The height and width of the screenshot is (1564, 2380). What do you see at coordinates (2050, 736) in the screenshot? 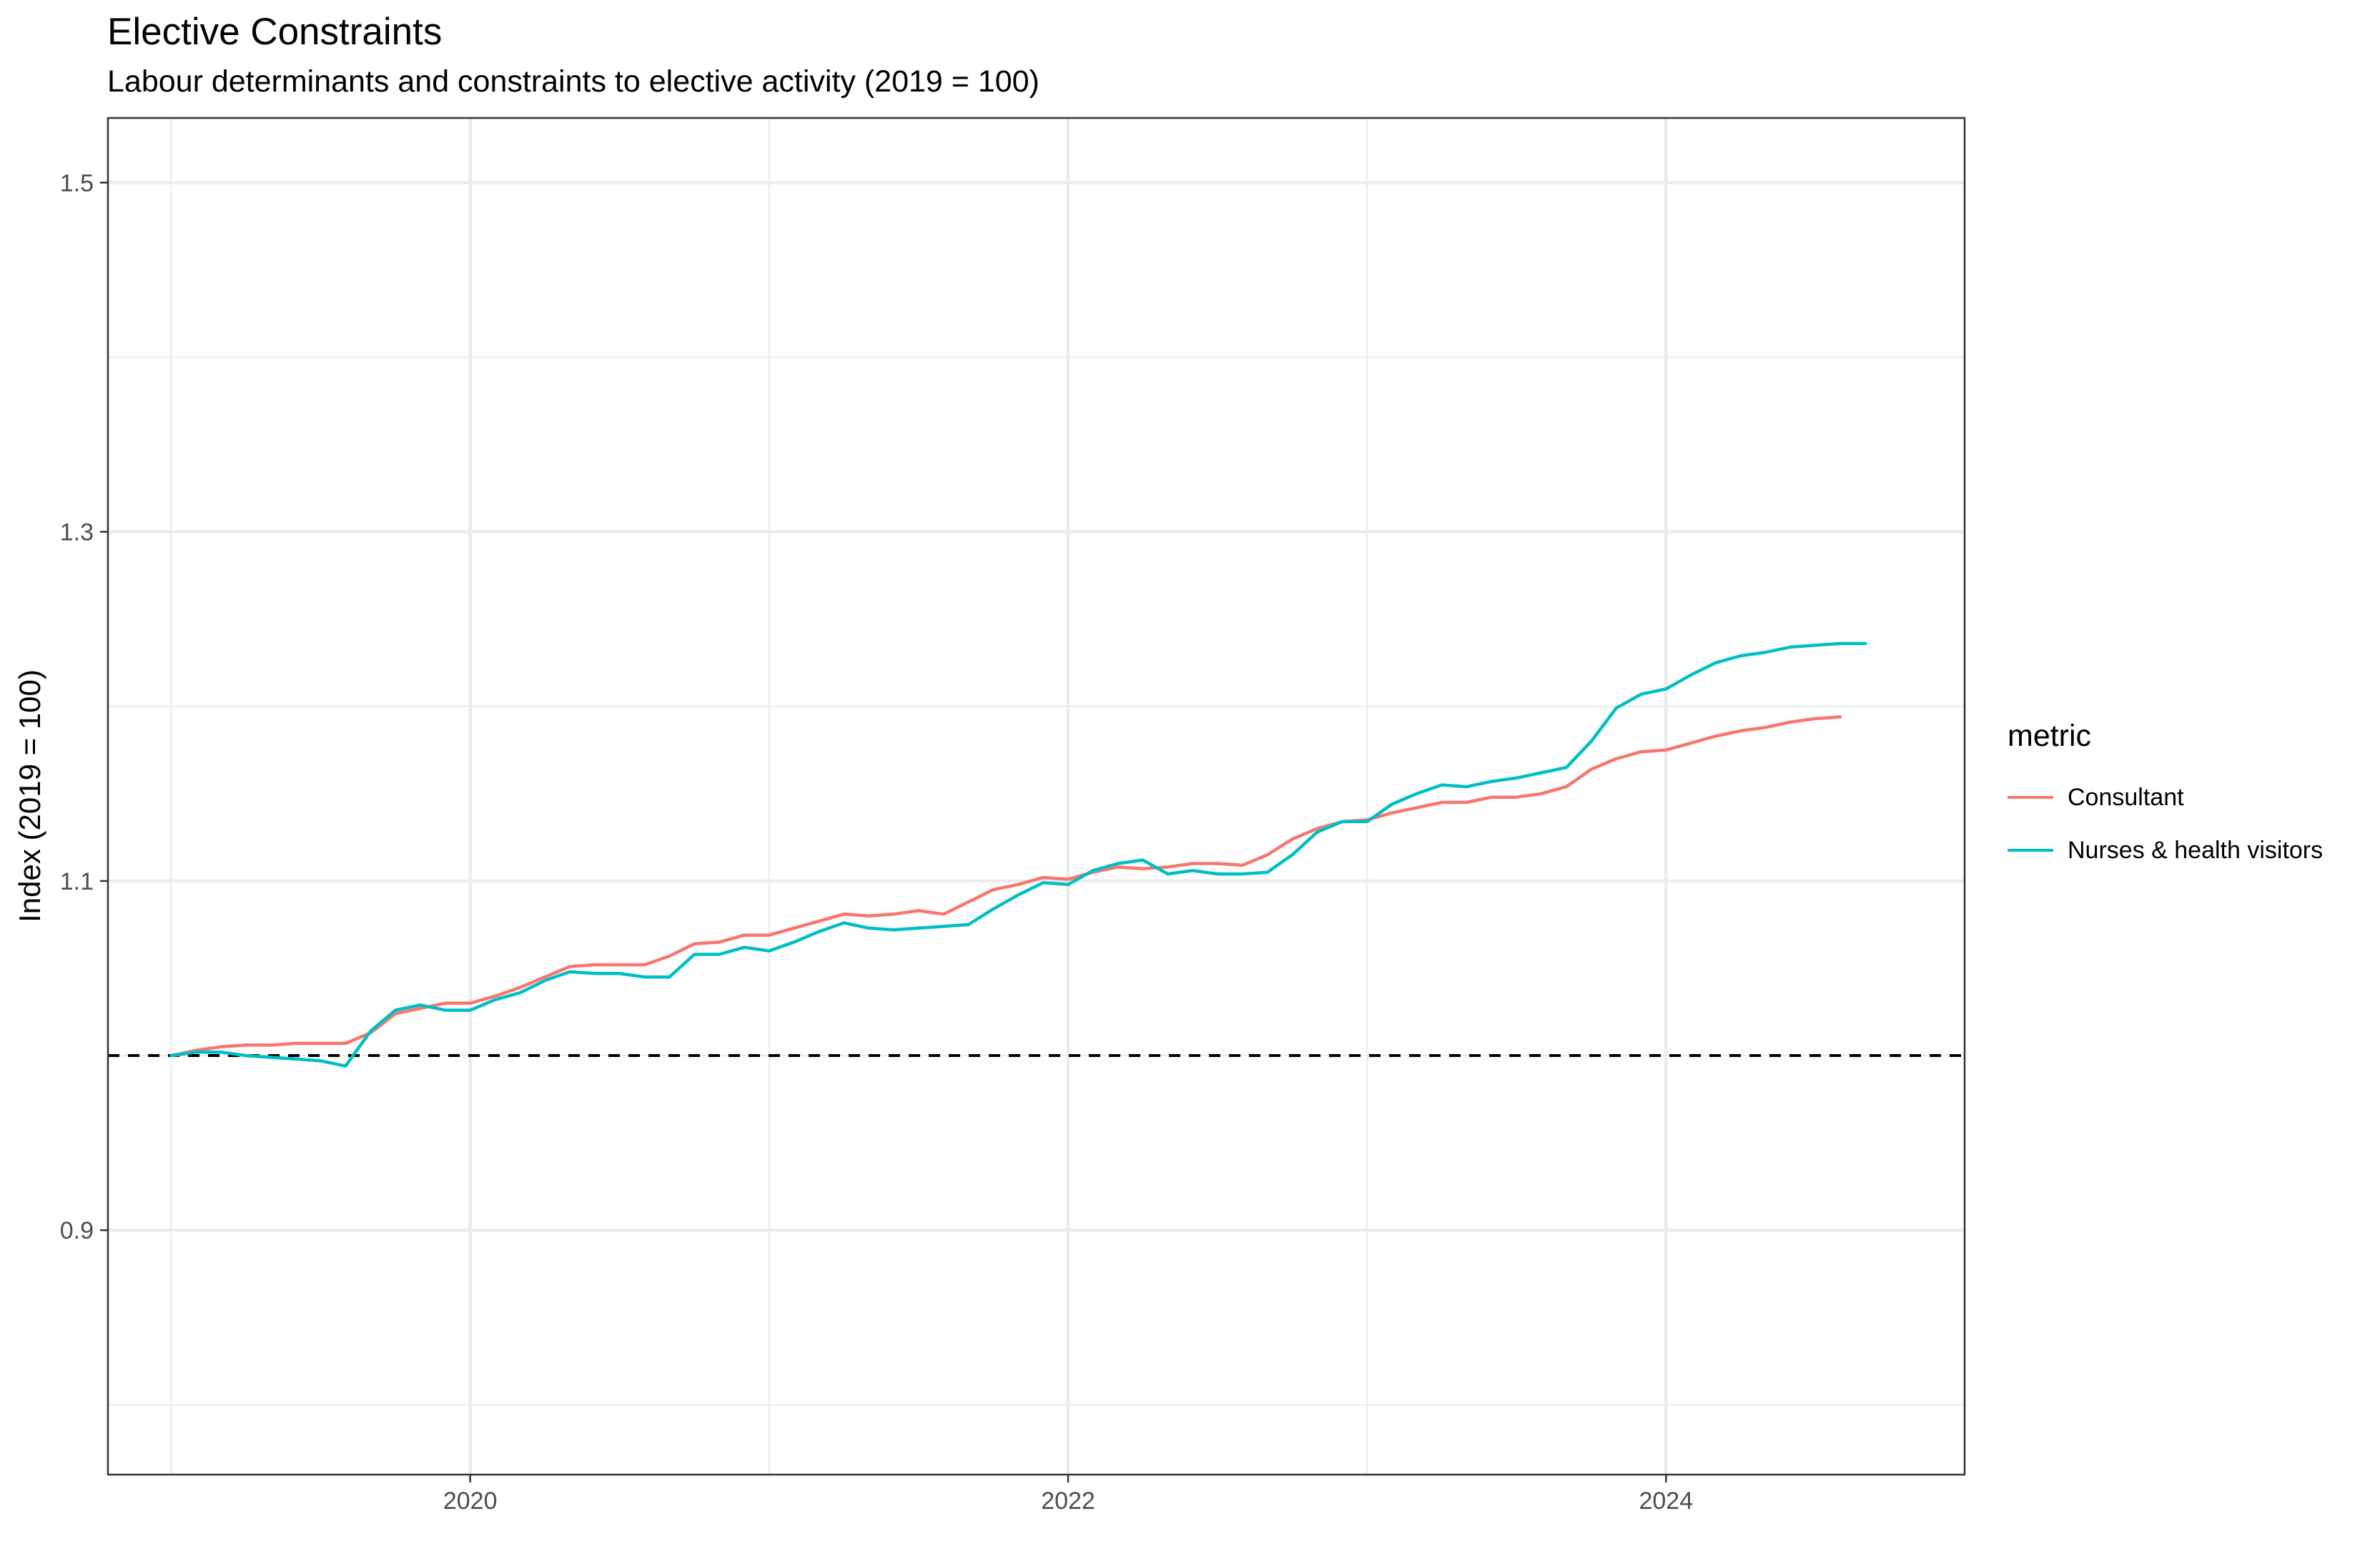
I see `legend-title: metric` at bounding box center [2050, 736].